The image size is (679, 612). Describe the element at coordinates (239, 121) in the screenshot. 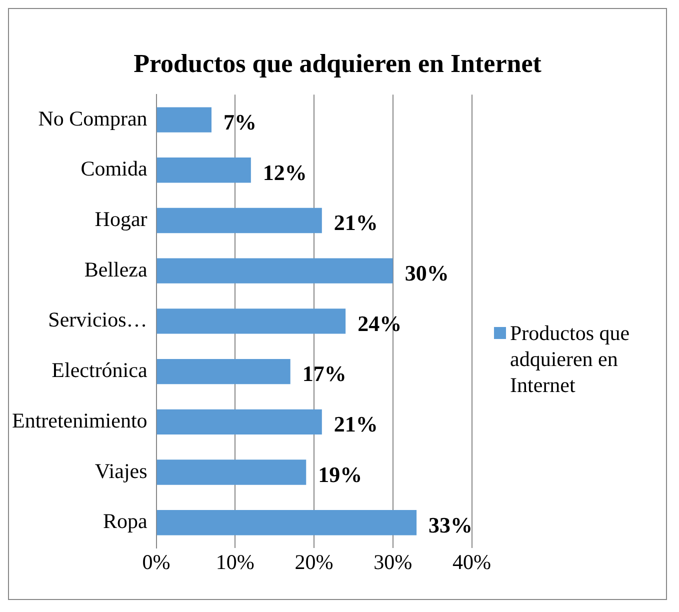

I see `data-label: 7%` at that location.